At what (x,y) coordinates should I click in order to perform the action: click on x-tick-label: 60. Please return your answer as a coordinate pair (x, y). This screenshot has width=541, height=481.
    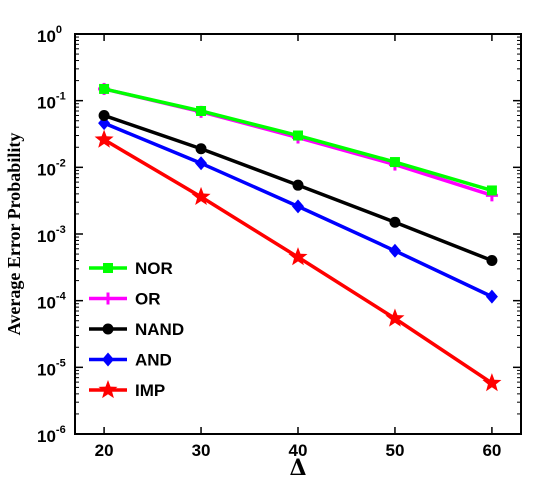
    Looking at the image, I should click on (491, 450).